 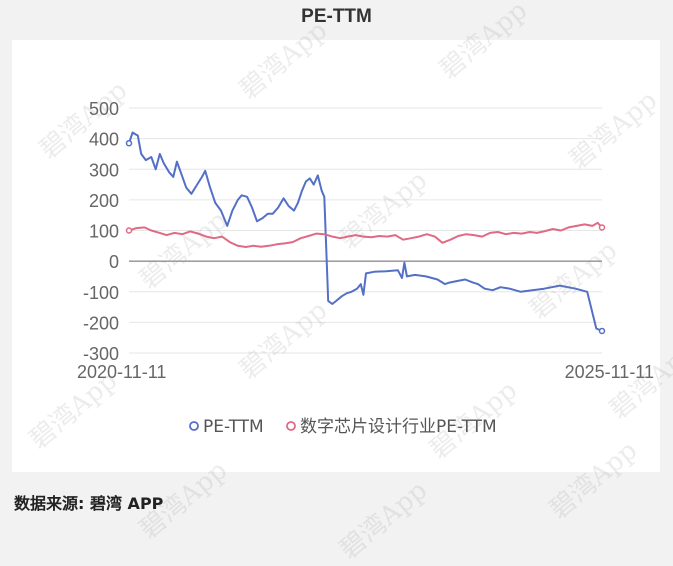 I want to click on y-tick-label: 200, so click(x=104, y=201).